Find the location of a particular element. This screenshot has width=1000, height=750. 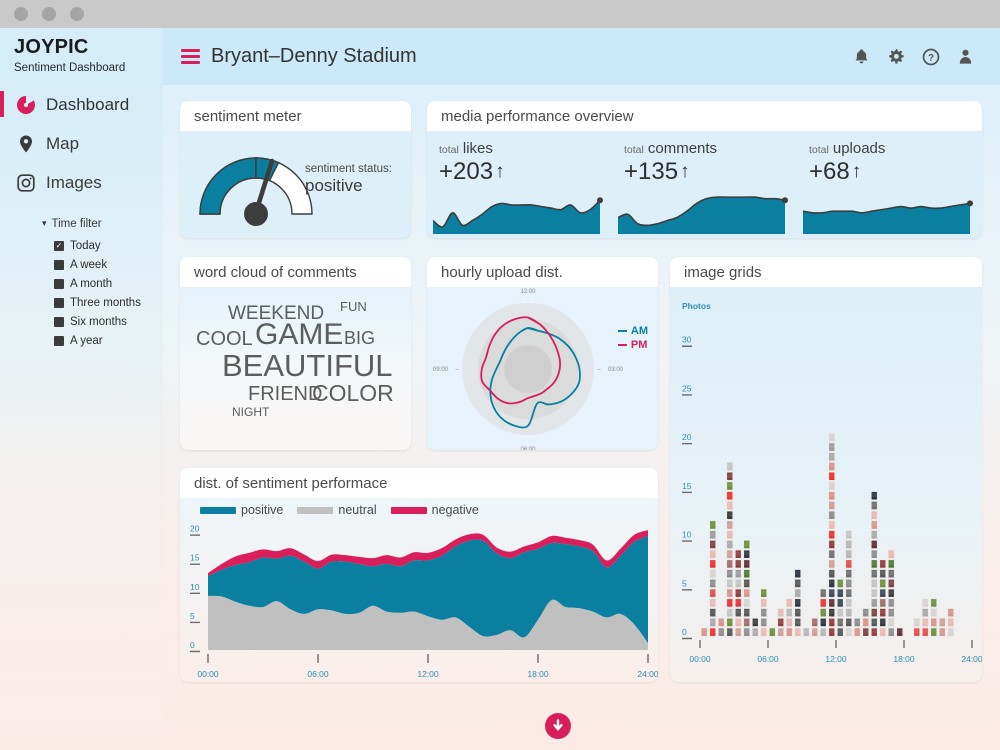

bell-icon is located at coordinates (861, 56).